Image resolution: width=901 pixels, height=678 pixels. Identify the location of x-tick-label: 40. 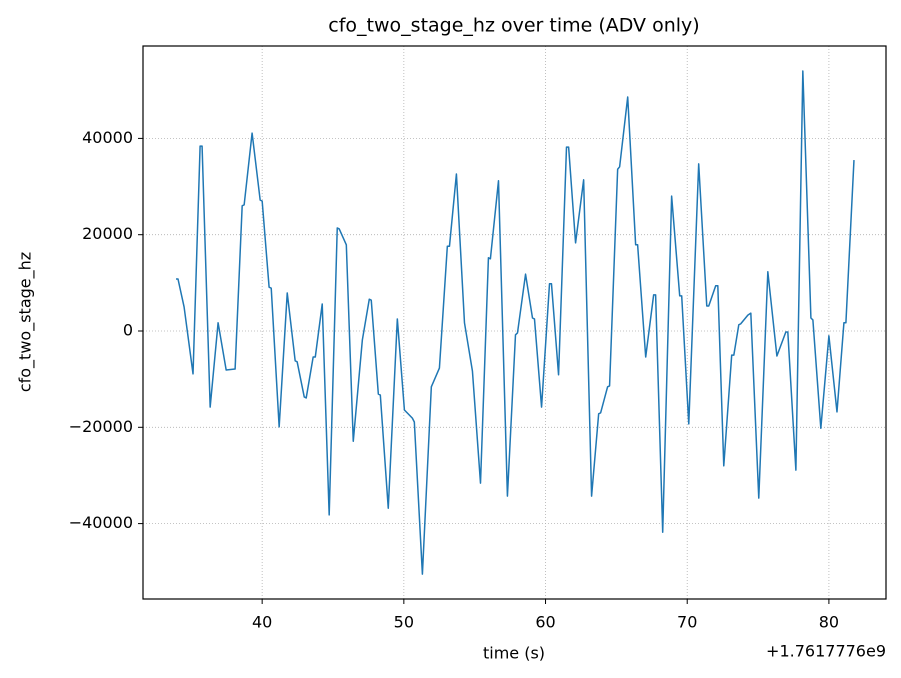
(262, 622).